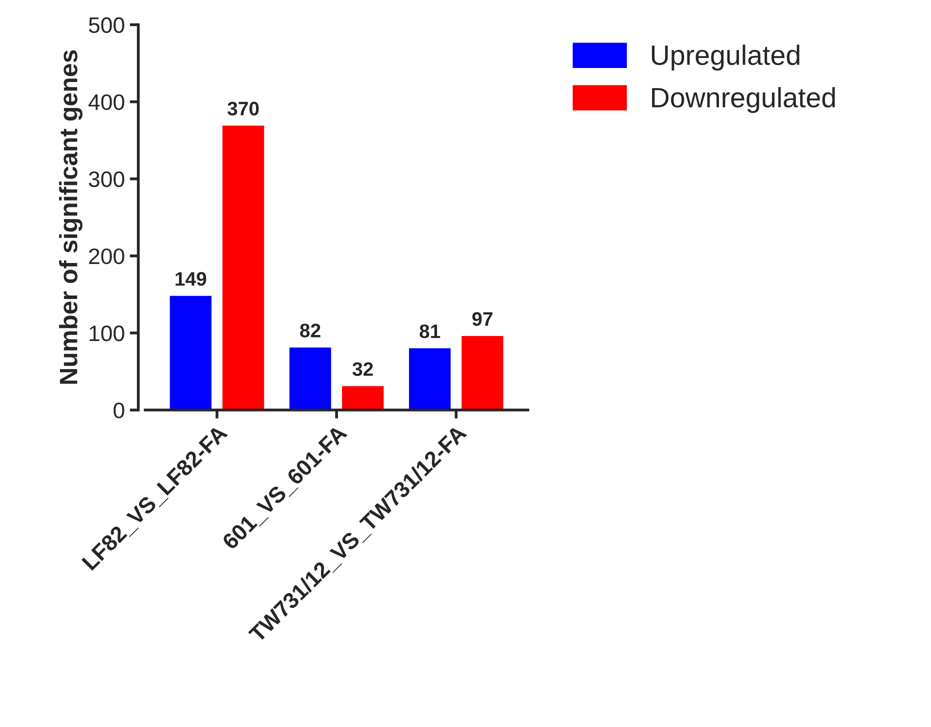  What do you see at coordinates (107, 334) in the screenshot?
I see `y-tick-label: 100` at bounding box center [107, 334].